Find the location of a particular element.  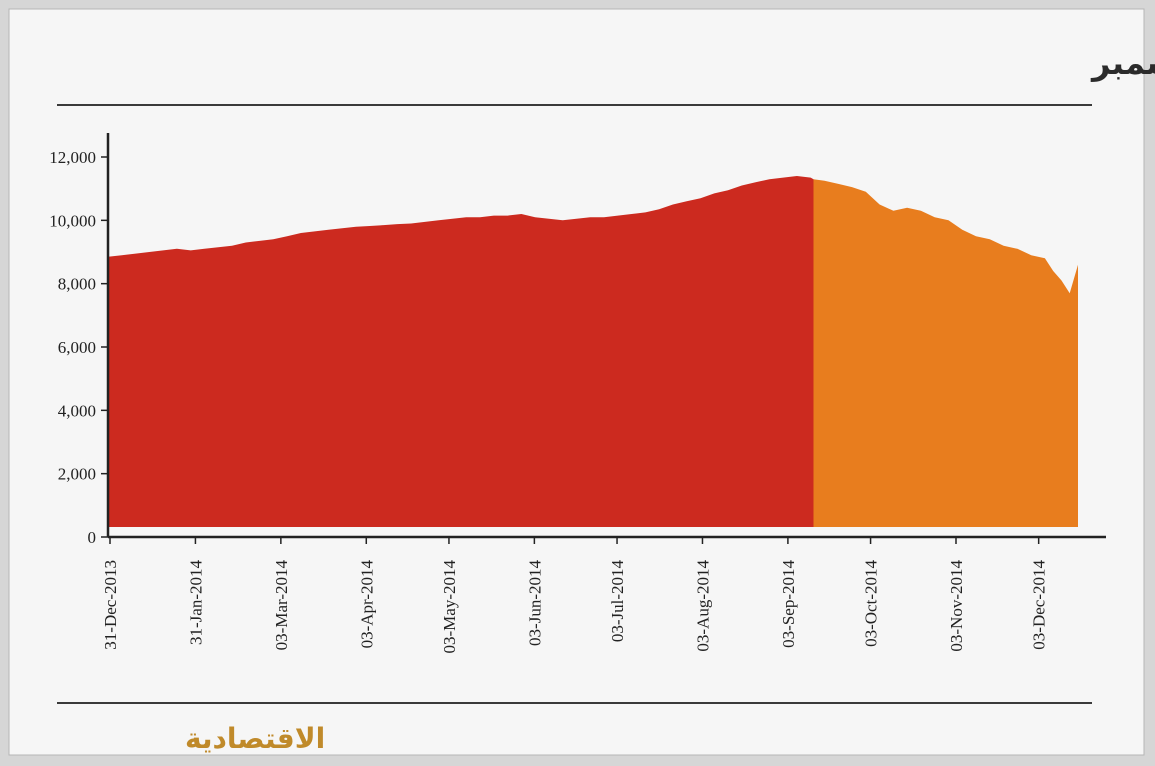

y-tick-label: 10,000 is located at coordinates (72, 220).